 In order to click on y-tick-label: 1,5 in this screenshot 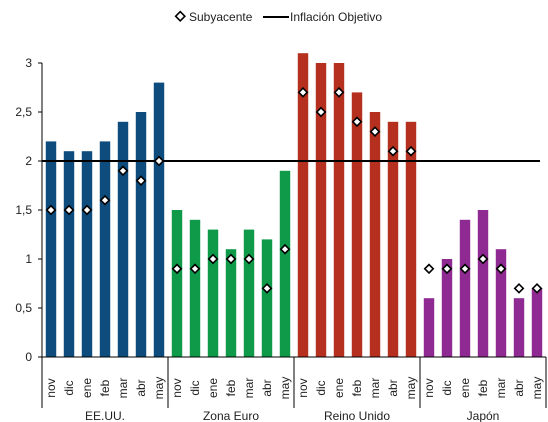, I will do `click(23, 210)`.